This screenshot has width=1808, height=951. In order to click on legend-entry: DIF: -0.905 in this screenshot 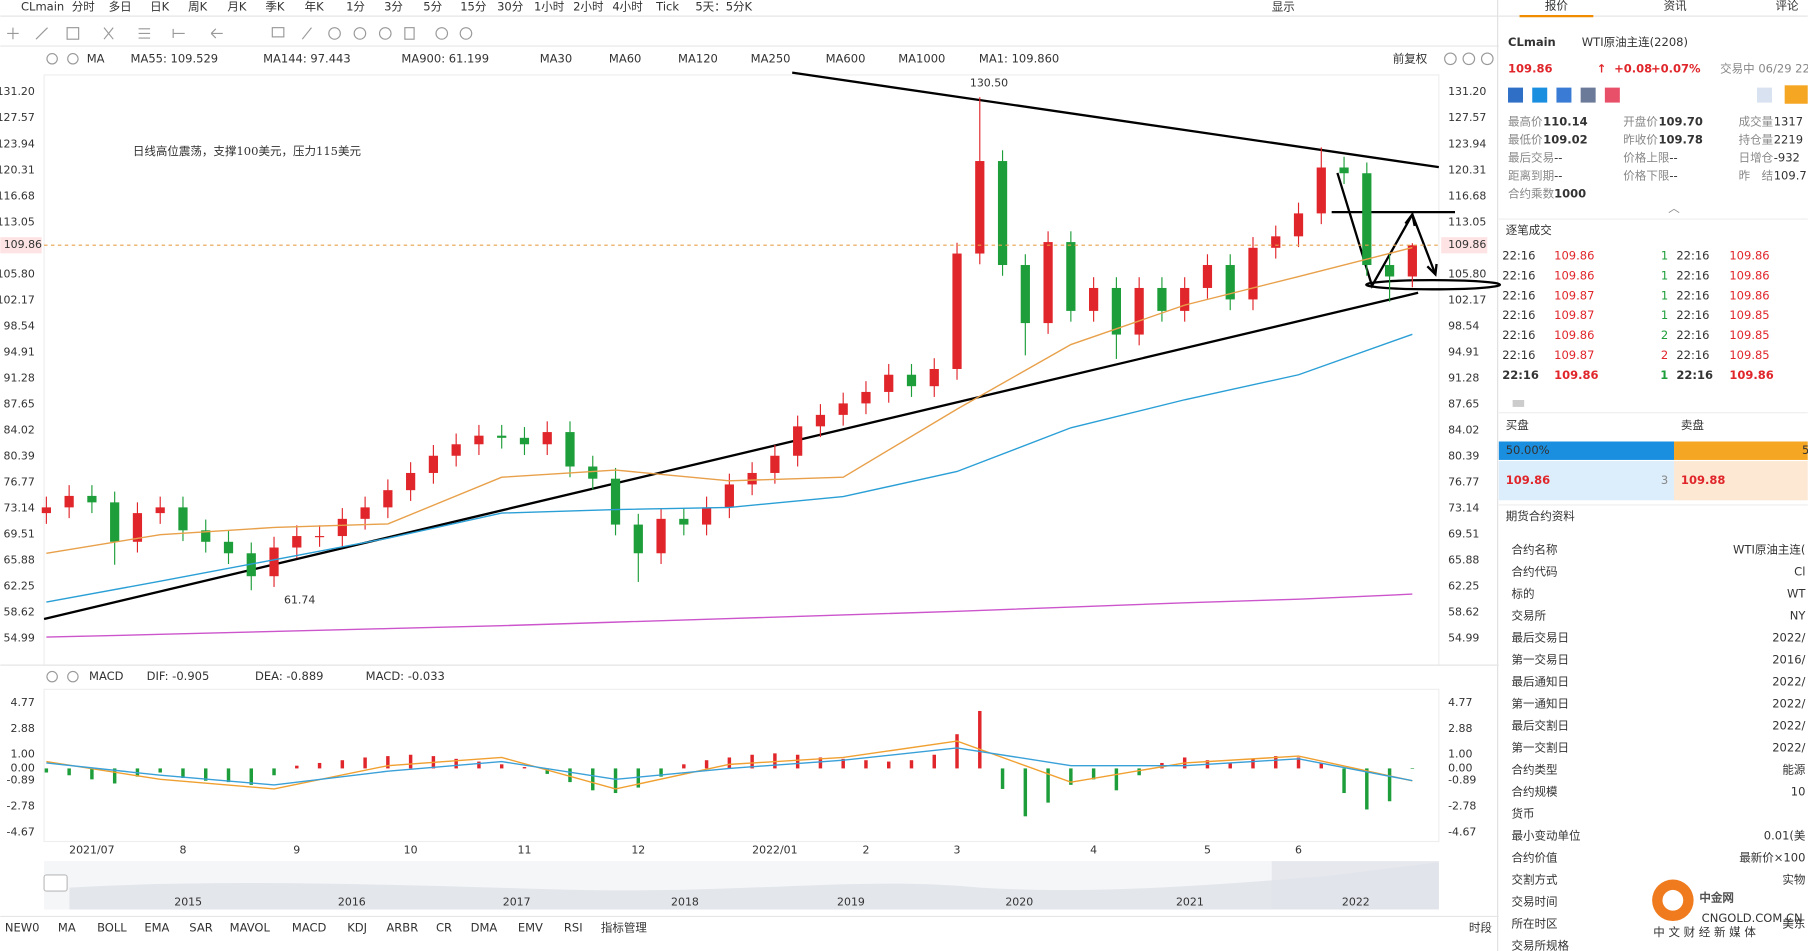, I will do `click(178, 676)`.